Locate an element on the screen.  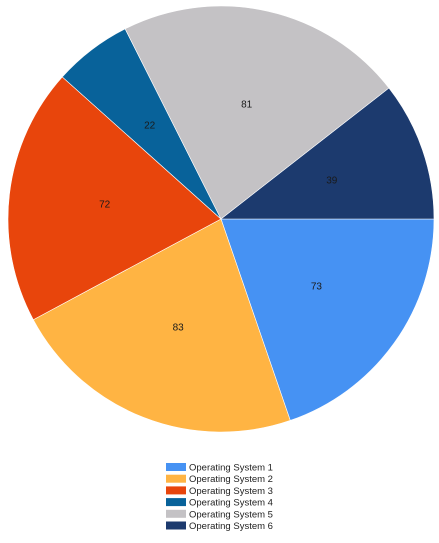
legend-item-4: Operating System 4 is located at coordinates (219, 503).